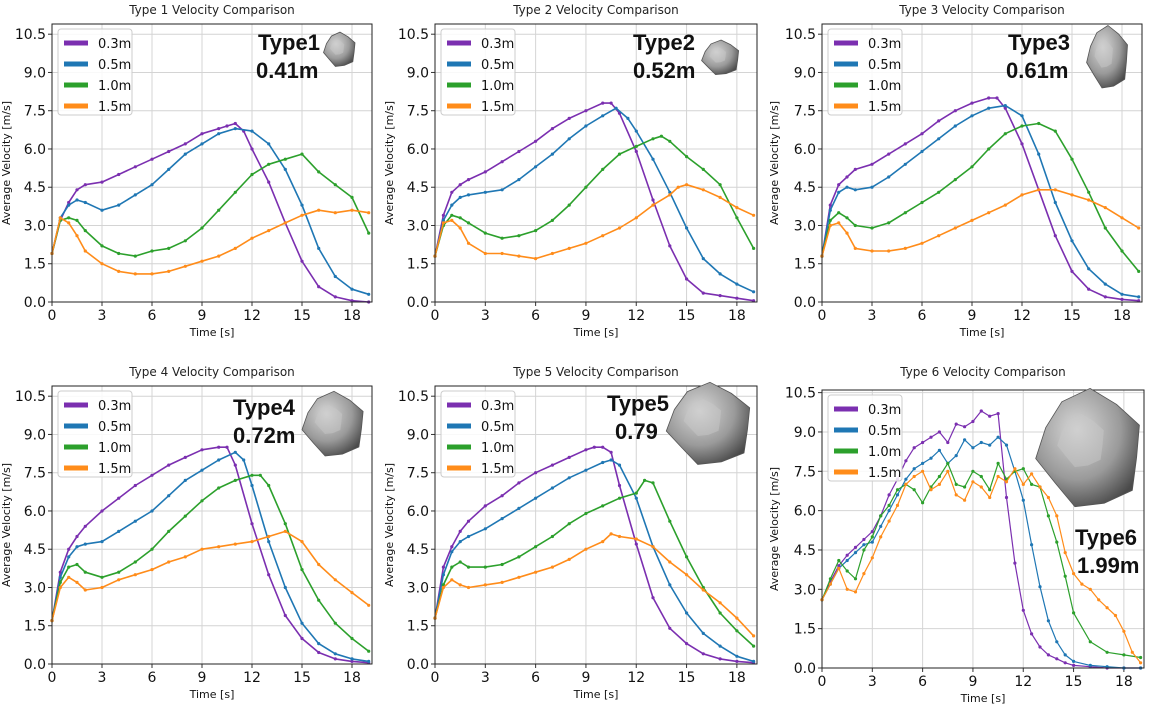  Describe the element at coordinates (212, 332) in the screenshot. I see `x-axis-label: Time [s]` at that location.